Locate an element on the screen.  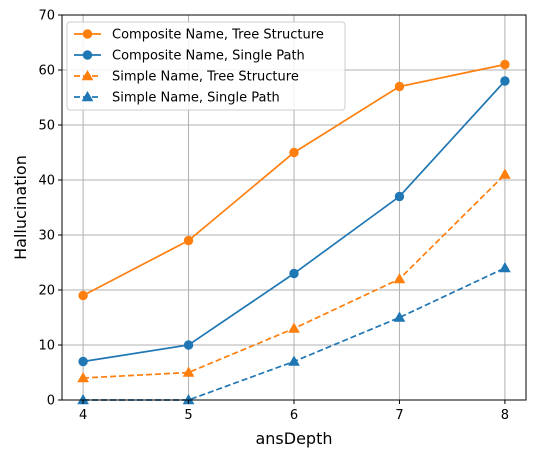
legend-item: Simple Name, Tree Structure is located at coordinates (186, 77).